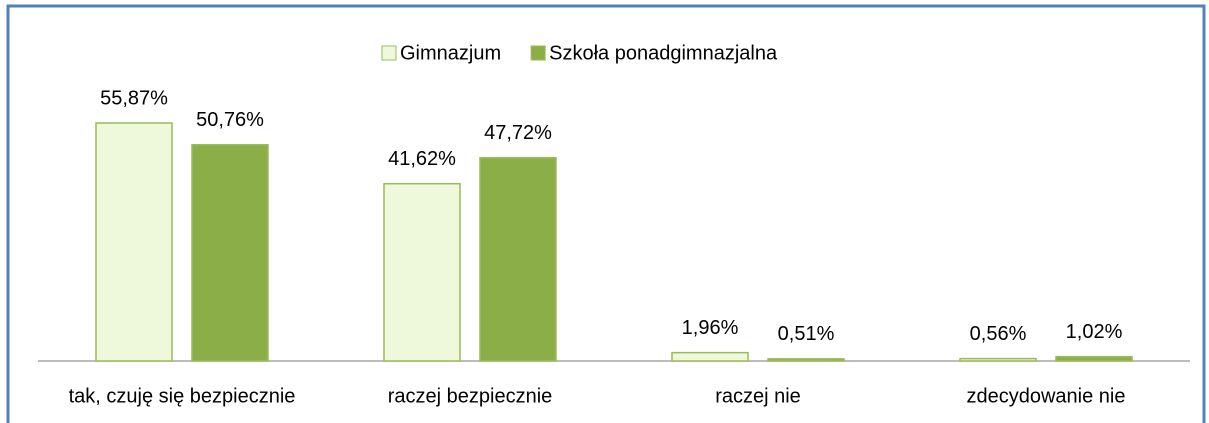  Describe the element at coordinates (806, 334) in the screenshot. I see `value-label: 0,51%` at that location.